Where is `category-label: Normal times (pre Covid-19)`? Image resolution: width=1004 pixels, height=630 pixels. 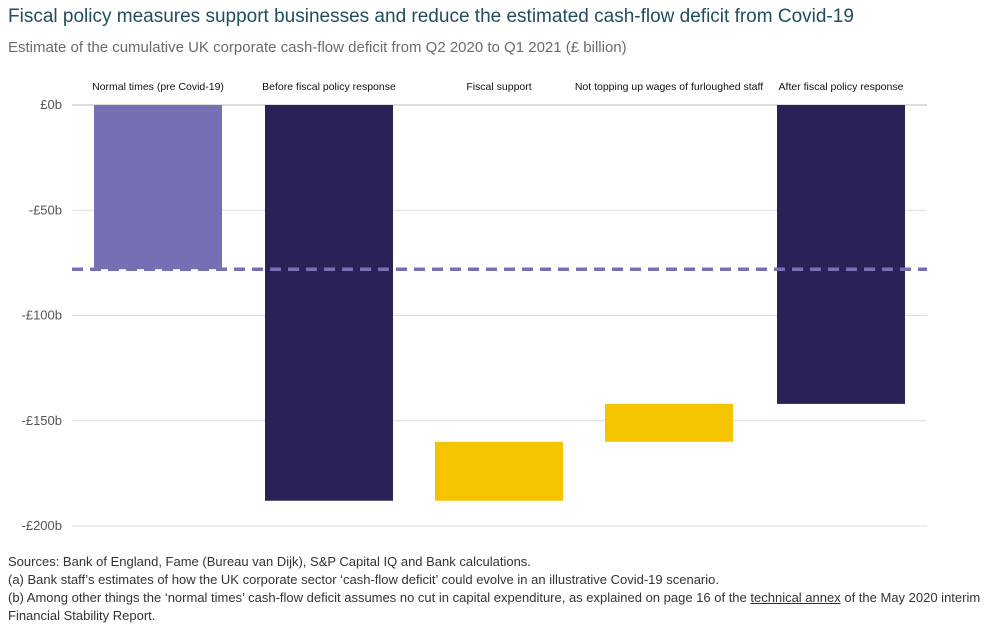 category-label: Normal times (pre Covid-19) is located at coordinates (158, 87).